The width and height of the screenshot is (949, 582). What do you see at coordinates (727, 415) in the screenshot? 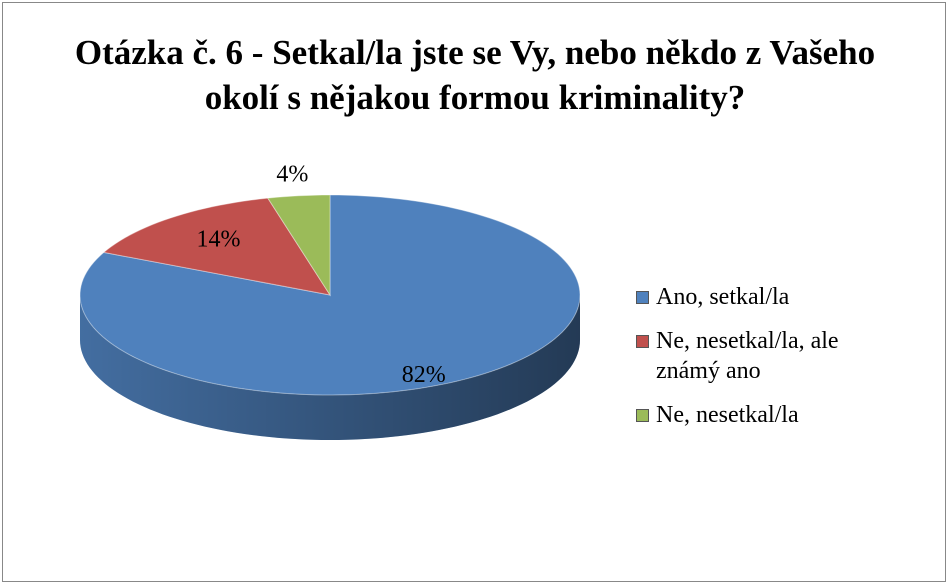
I see `legend-label: Ne, nesetkal/la` at bounding box center [727, 415].